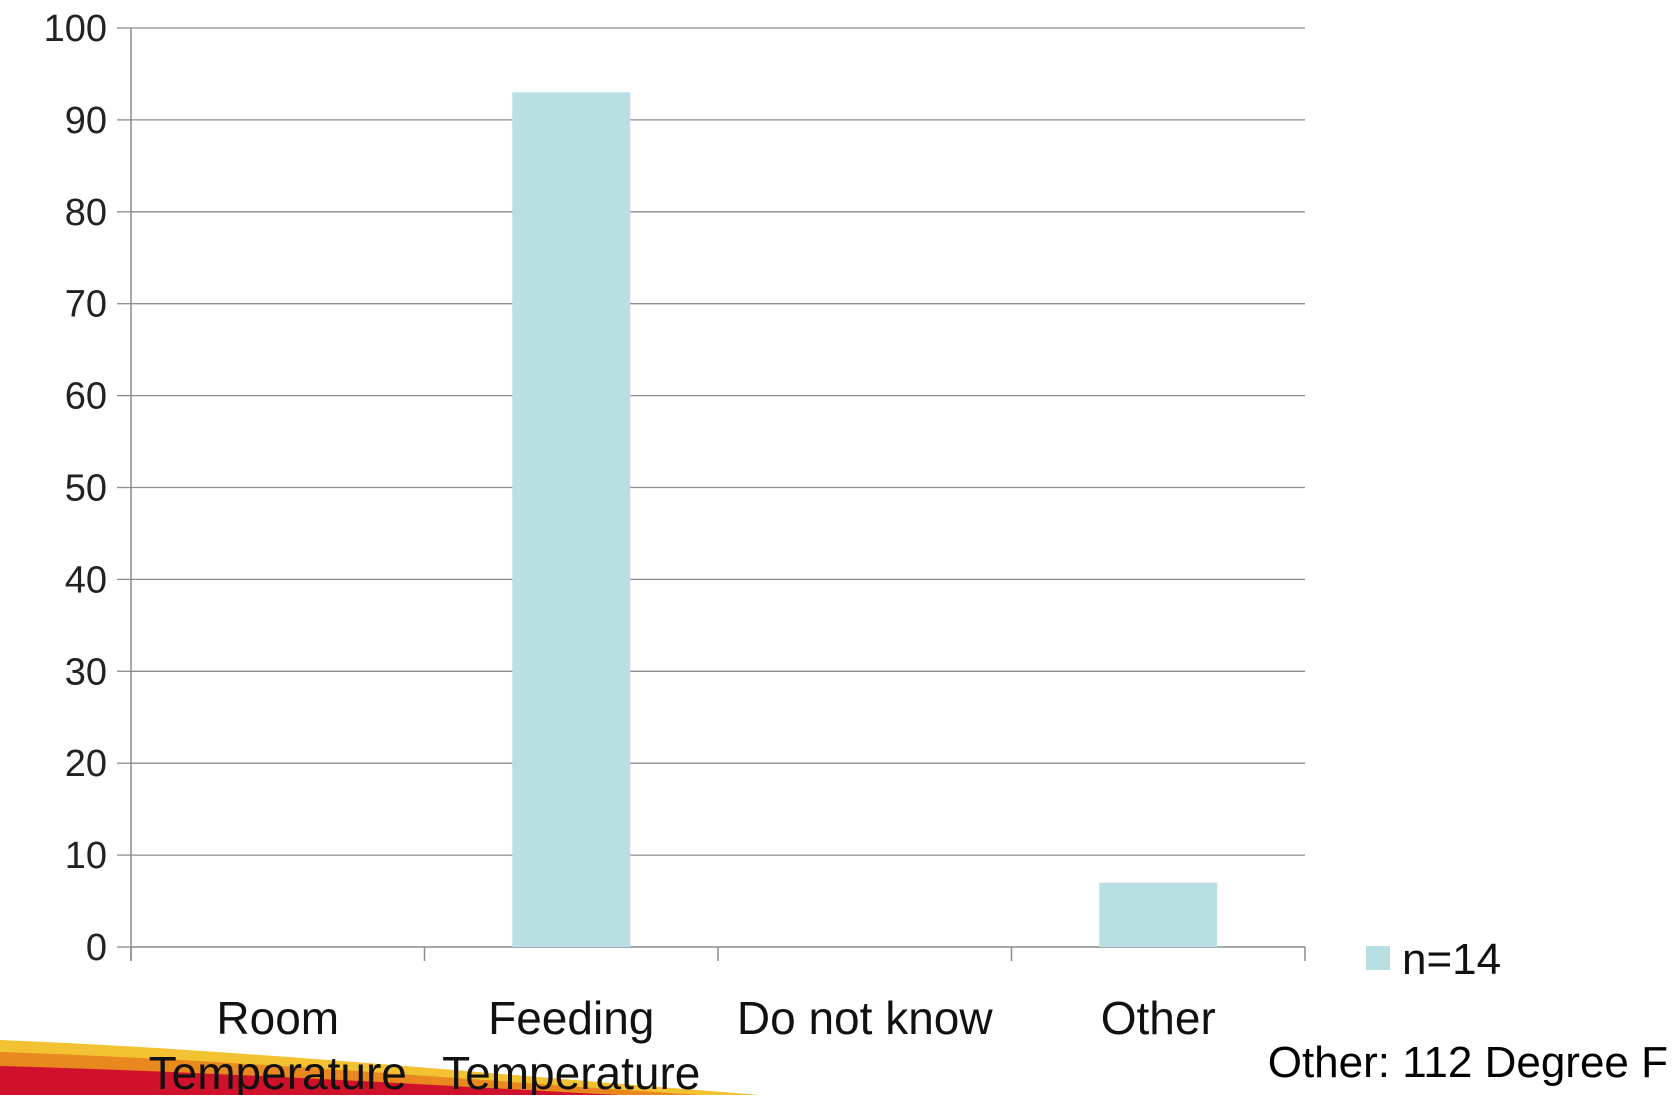 The width and height of the screenshot is (1672, 1100). What do you see at coordinates (86, 305) in the screenshot?
I see `y-tick-label: 70` at bounding box center [86, 305].